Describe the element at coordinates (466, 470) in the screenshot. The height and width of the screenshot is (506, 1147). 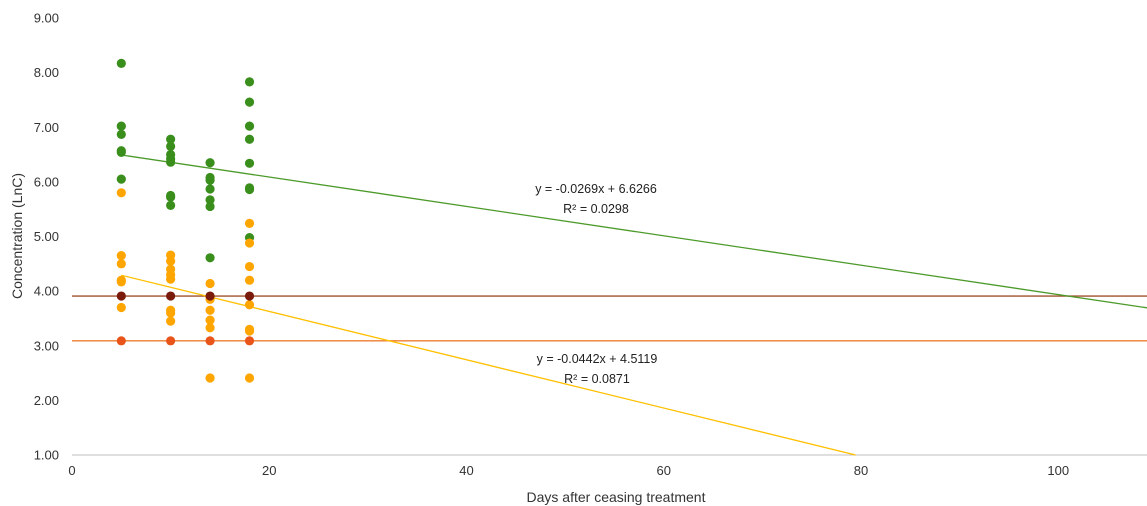
I see `x-tick-label: 40` at that location.